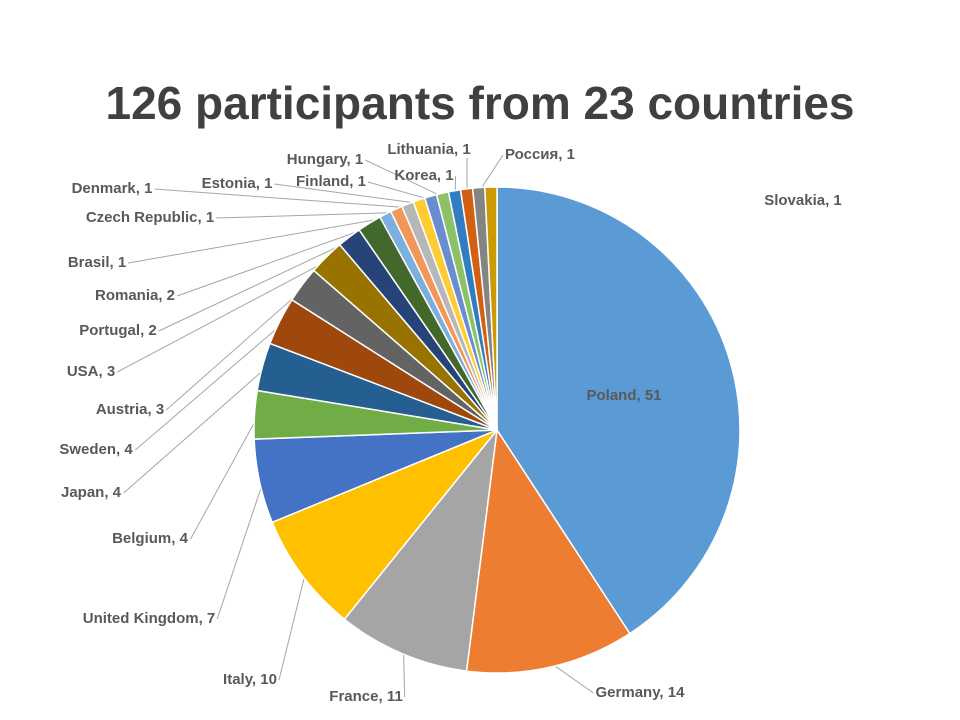  What do you see at coordinates (540, 154) in the screenshot?
I see `data-label: Россия, 1` at bounding box center [540, 154].